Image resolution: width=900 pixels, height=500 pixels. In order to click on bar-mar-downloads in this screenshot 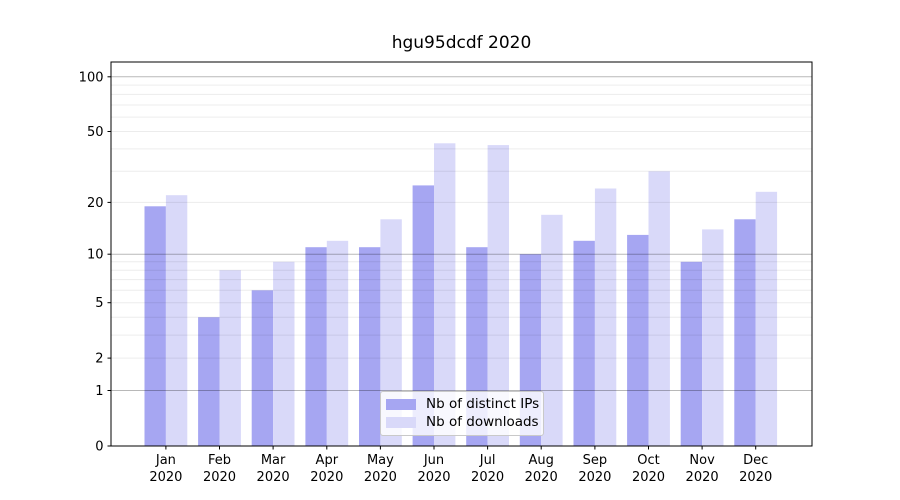, I will do `click(284, 353)`.